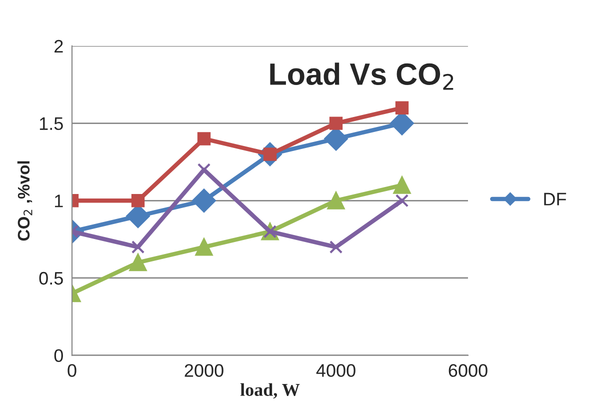 The image size is (600, 418). What do you see at coordinates (59, 201) in the screenshot?
I see `y-tick-label: 1` at bounding box center [59, 201].